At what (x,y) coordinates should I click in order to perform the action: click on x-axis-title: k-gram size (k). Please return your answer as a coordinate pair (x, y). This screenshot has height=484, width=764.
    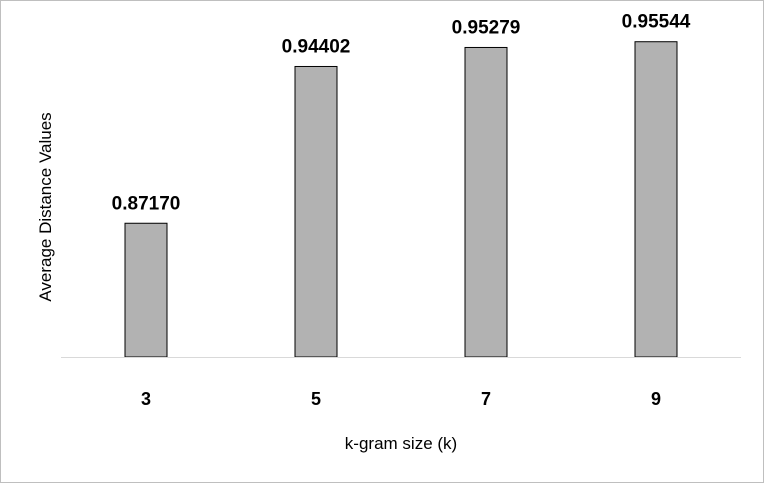
    Looking at the image, I should click on (401, 443).